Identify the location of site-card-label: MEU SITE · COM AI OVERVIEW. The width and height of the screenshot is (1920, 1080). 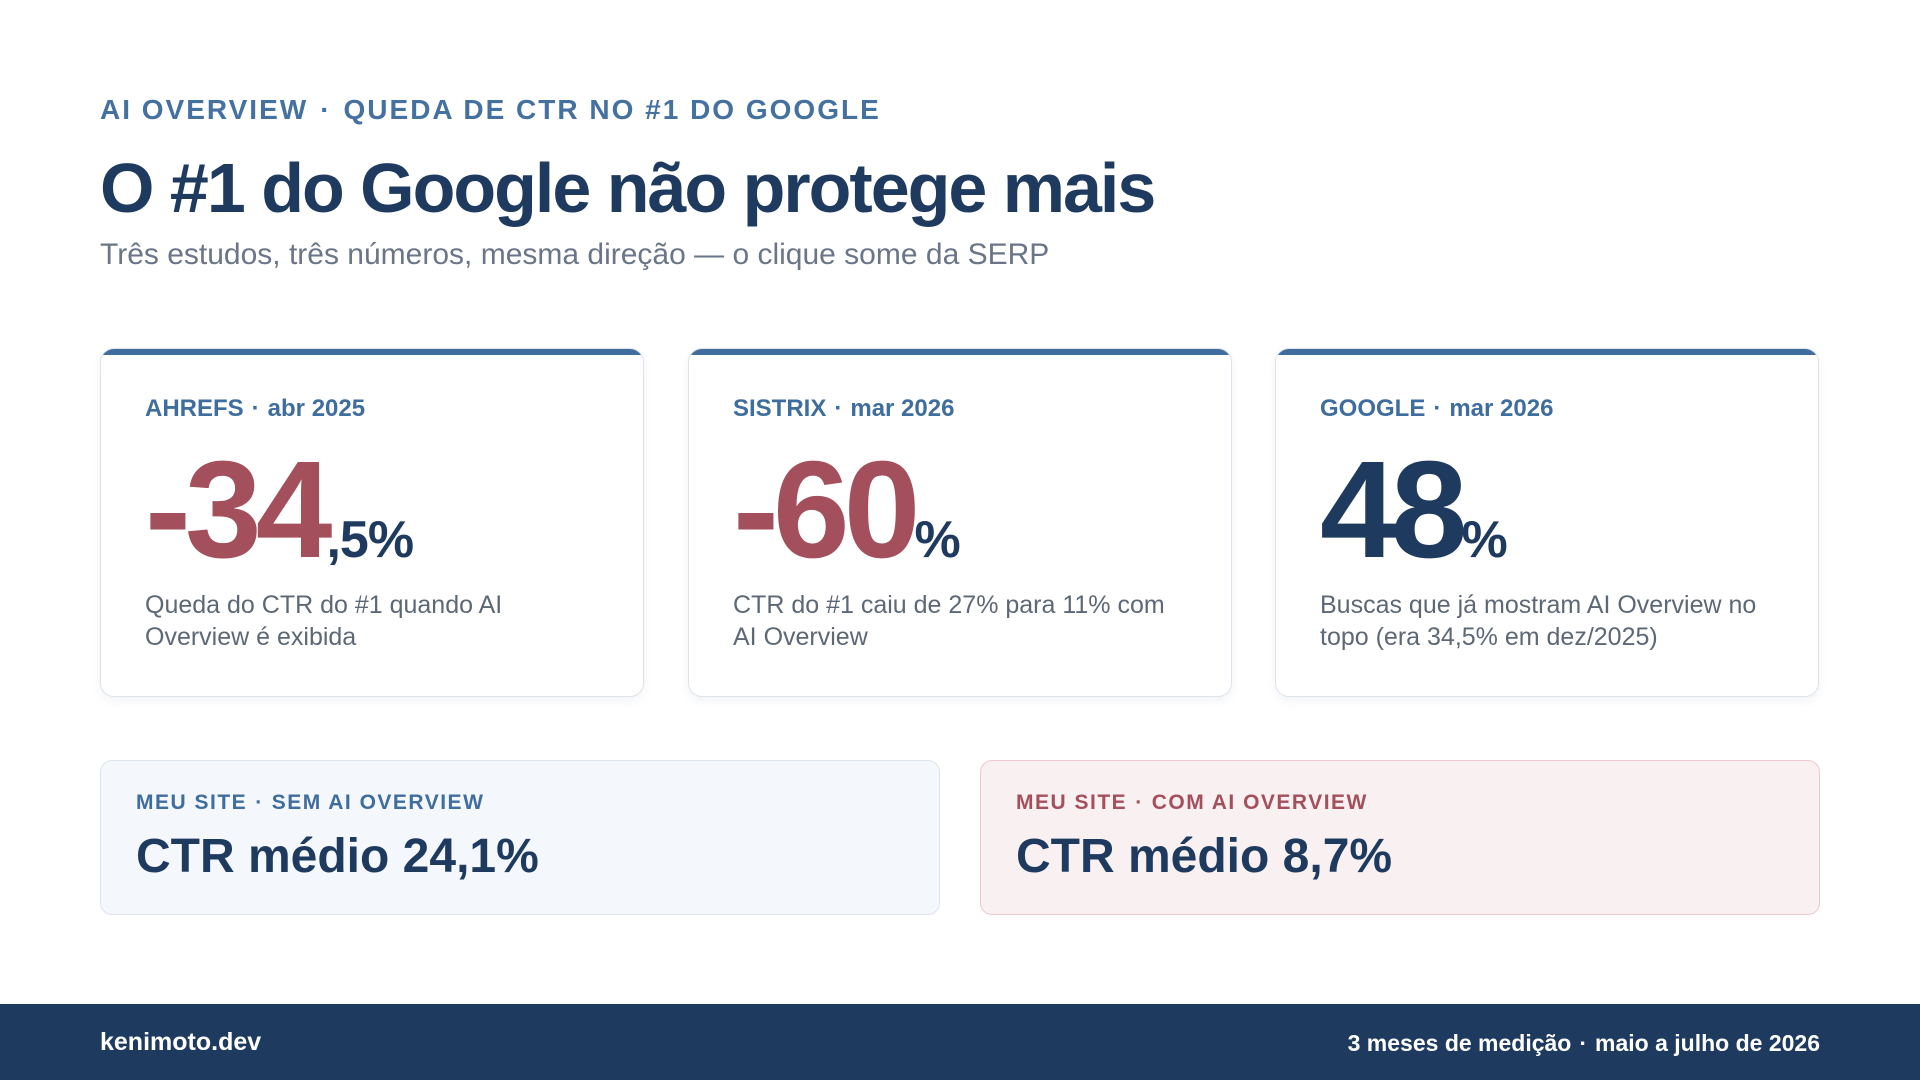
(1192, 803).